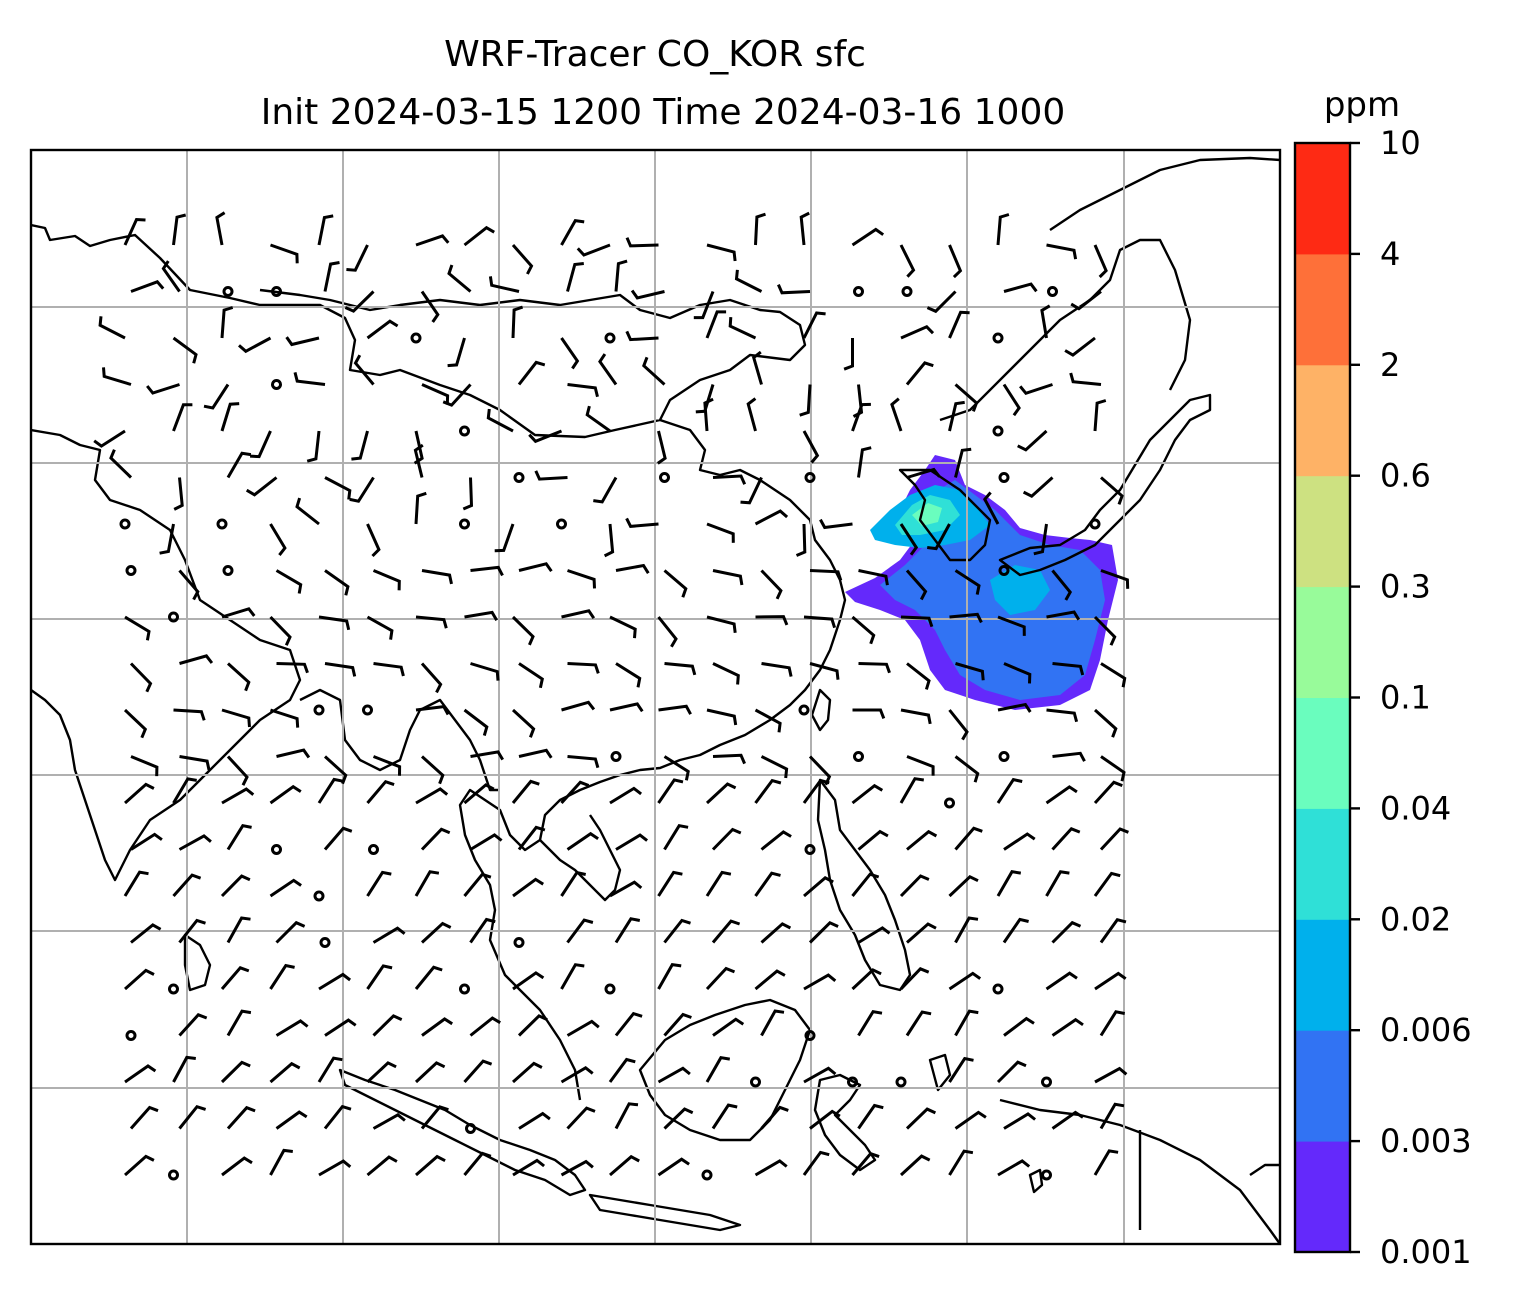 This screenshot has height=1306, width=1528. What do you see at coordinates (1426, 1141) in the screenshot?
I see `colorbar-tick-label: 0.003` at bounding box center [1426, 1141].